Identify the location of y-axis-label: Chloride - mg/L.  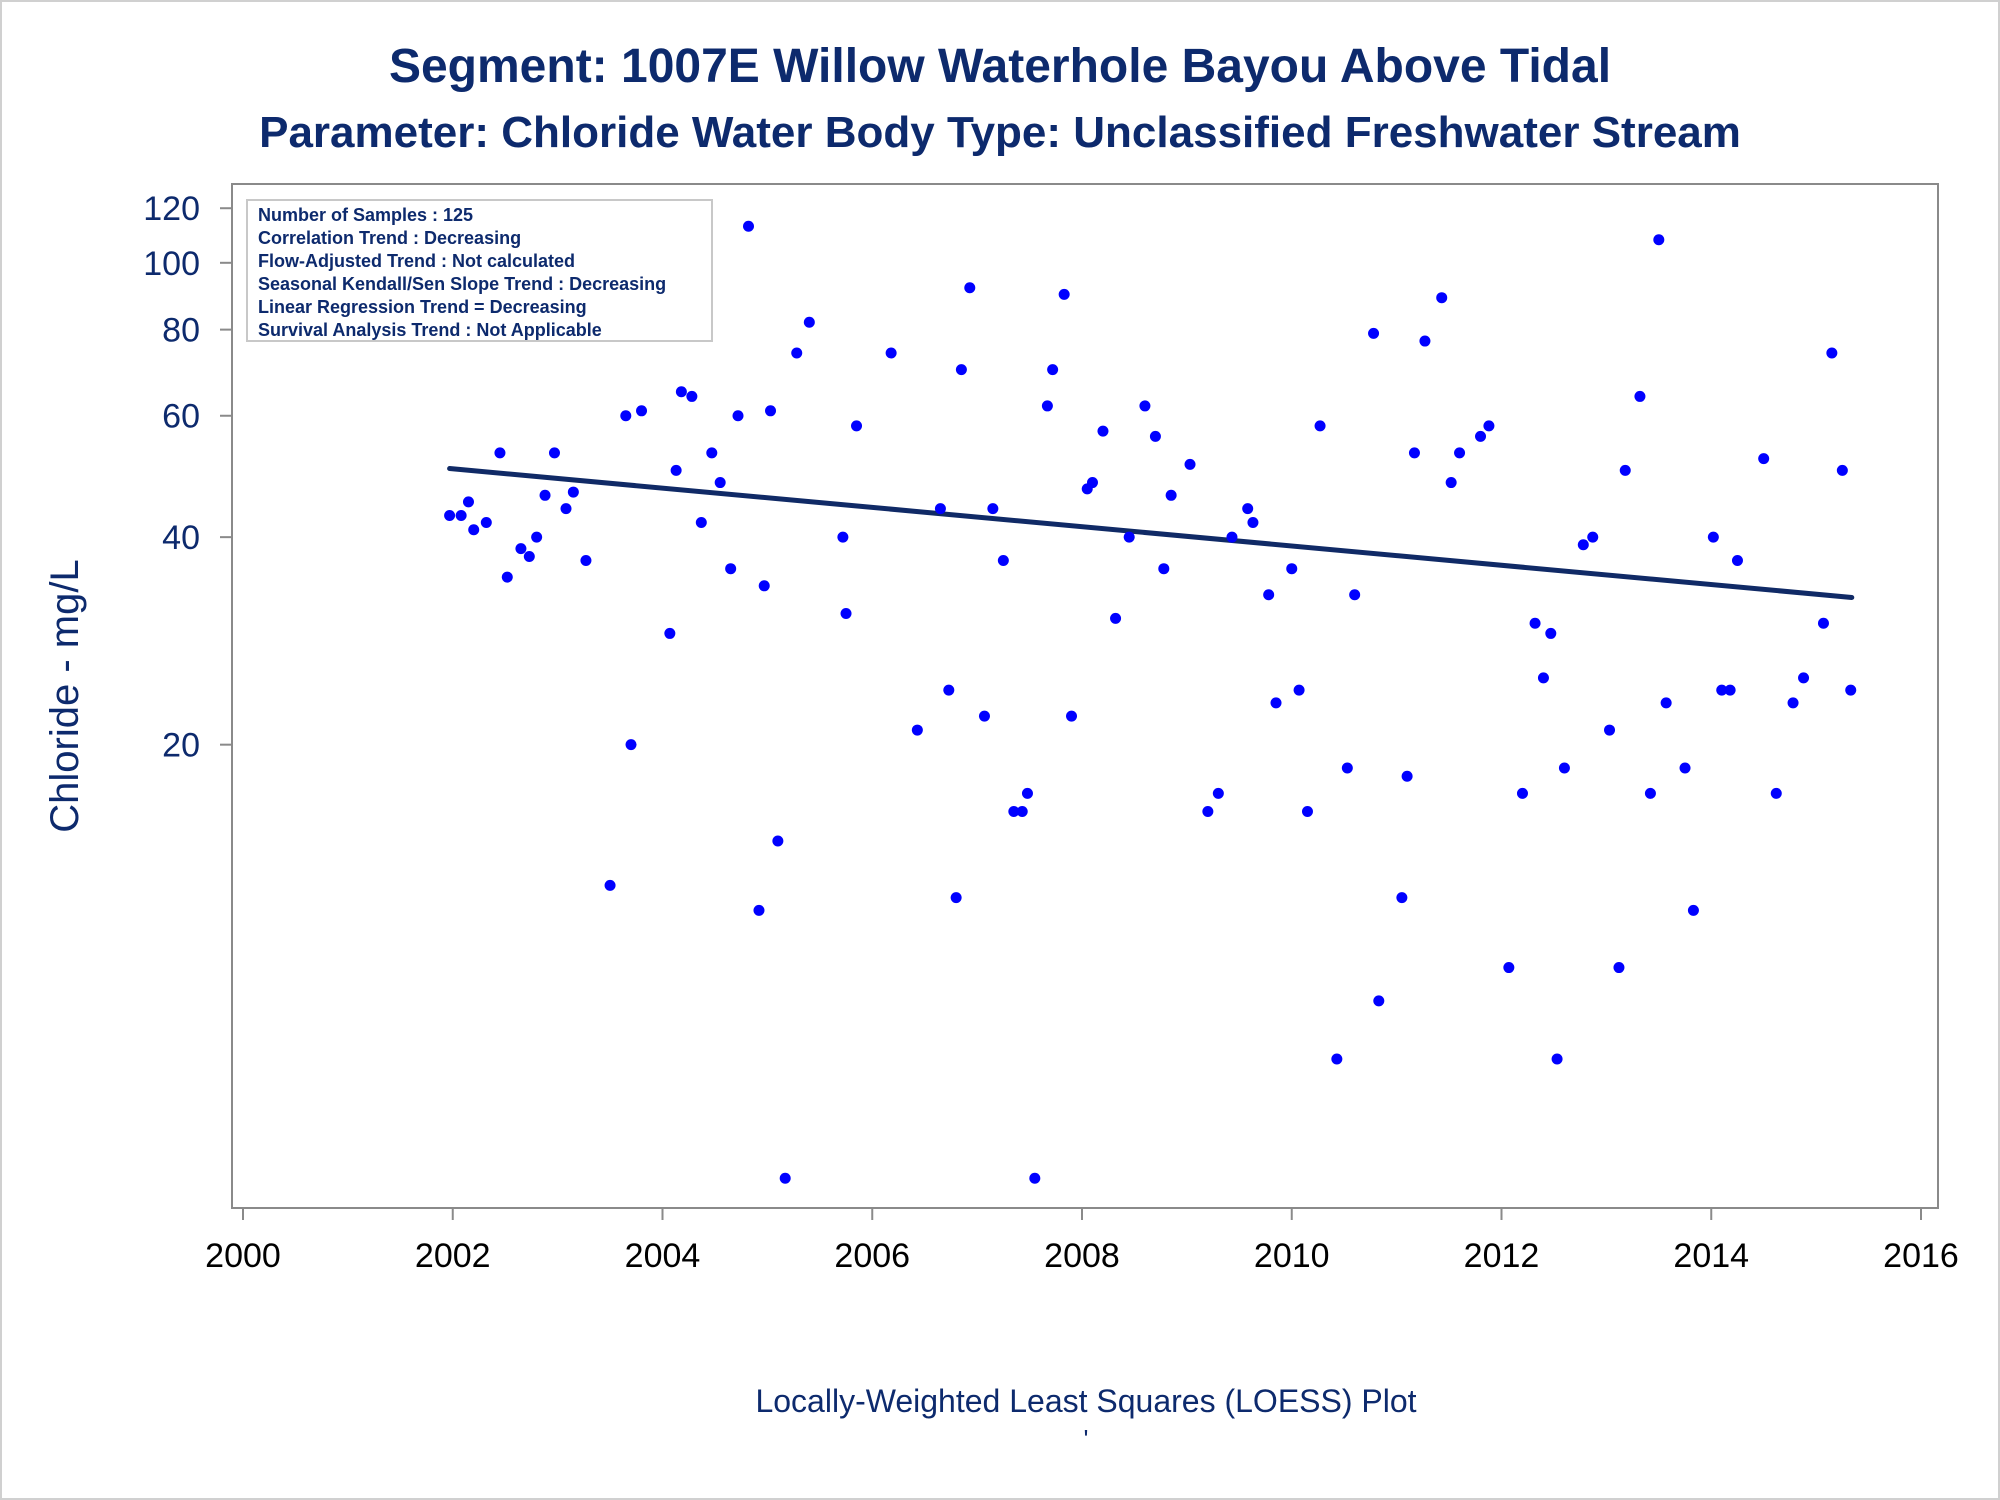
(65, 695).